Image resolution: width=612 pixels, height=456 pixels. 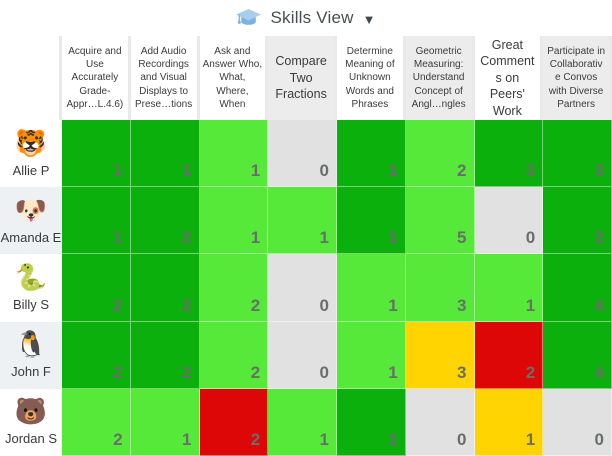 What do you see at coordinates (31, 237) in the screenshot?
I see `student-name: Amanda E` at bounding box center [31, 237].